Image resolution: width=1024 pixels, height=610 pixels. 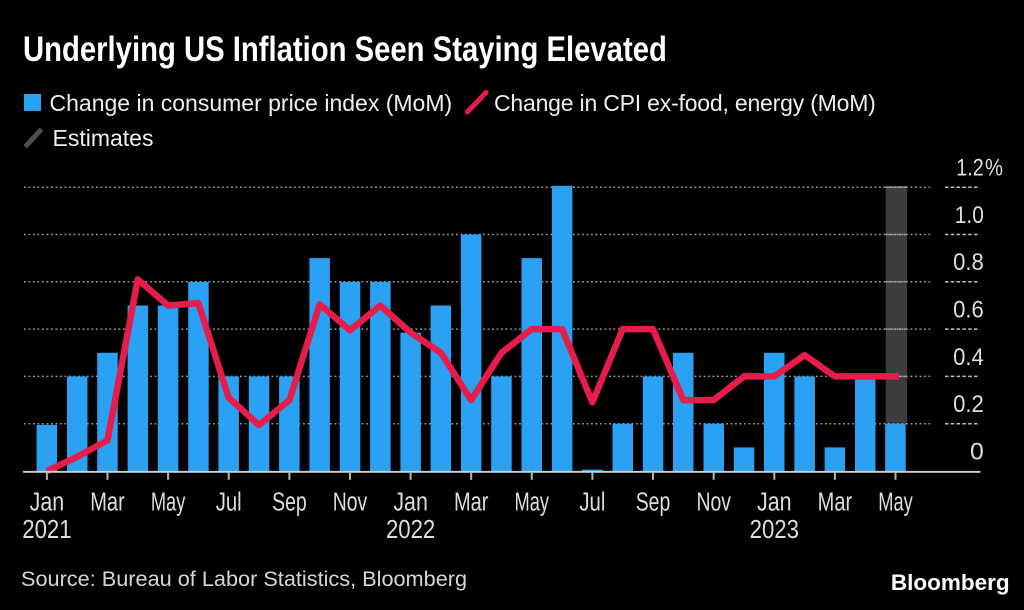 What do you see at coordinates (410, 530) in the screenshot?
I see `svg-text: 2022` at bounding box center [410, 530].